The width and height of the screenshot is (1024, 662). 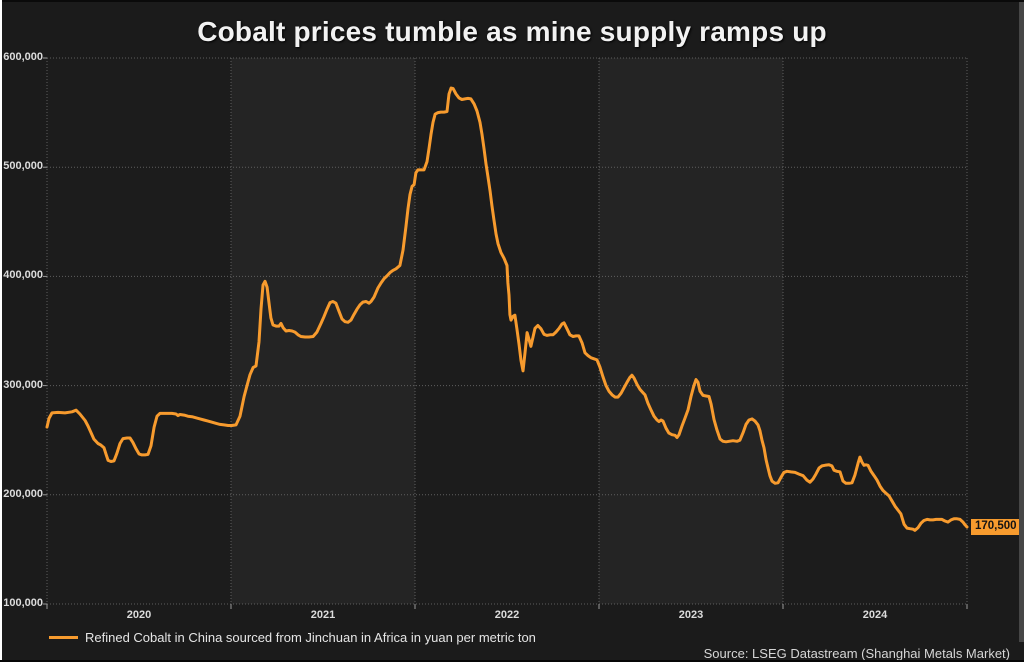 What do you see at coordinates (63, 637) in the screenshot?
I see `legend-line-swatch` at bounding box center [63, 637].